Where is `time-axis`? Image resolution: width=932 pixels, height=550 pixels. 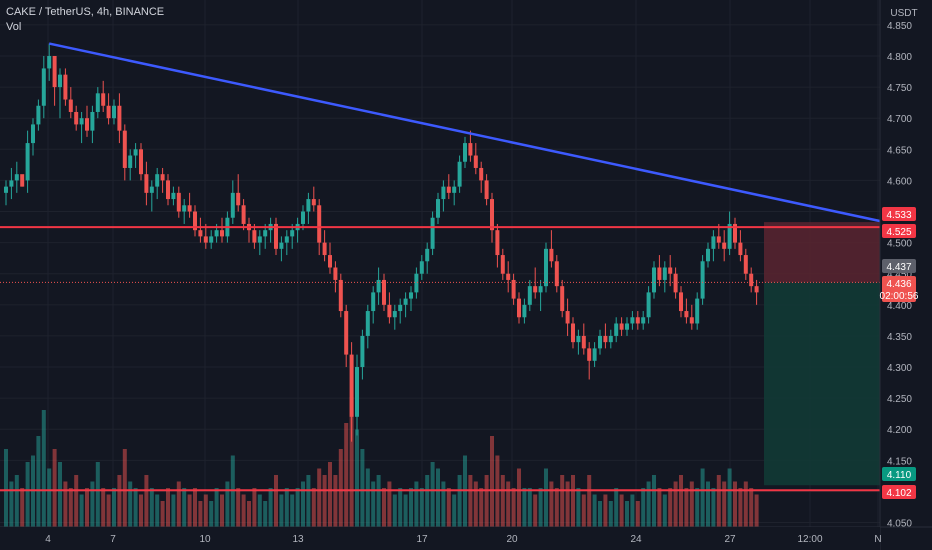
time-axis is located at coordinates (440, 538).